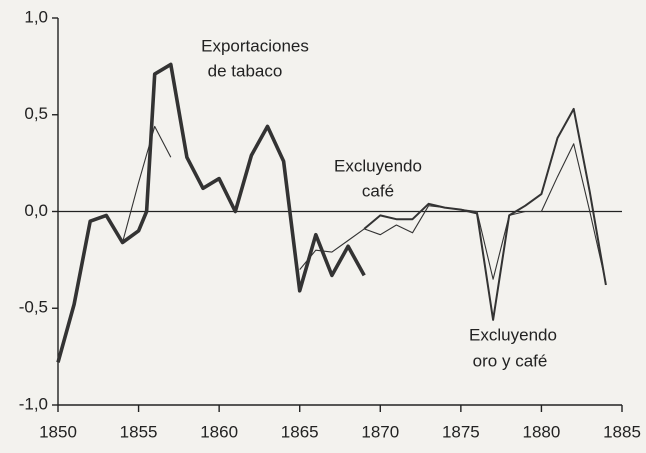 Image resolution: width=646 pixels, height=453 pixels. Describe the element at coordinates (33, 403) in the screenshot. I see `y-tick-label: -1,0` at that location.